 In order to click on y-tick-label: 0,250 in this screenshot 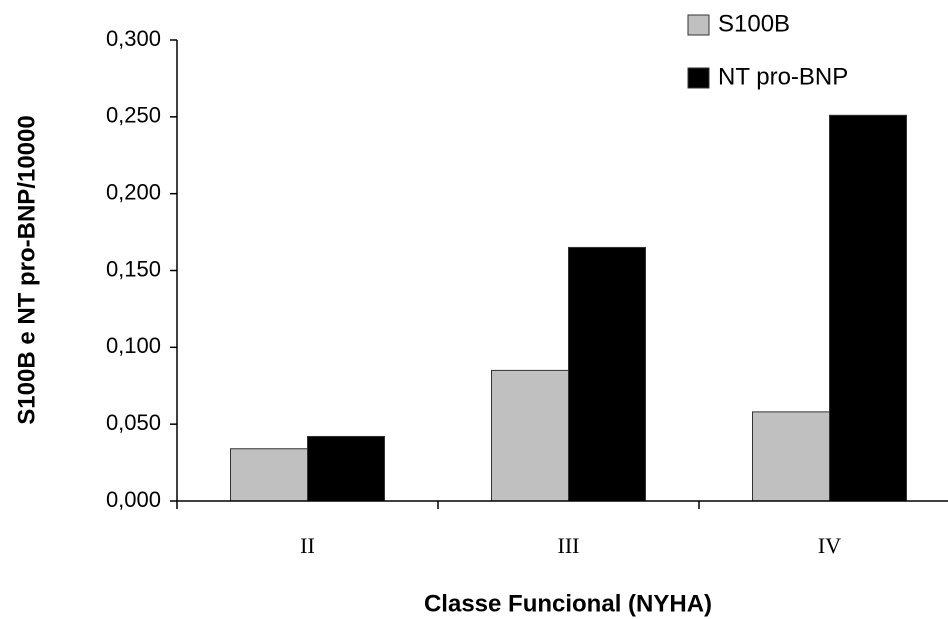, I will do `click(133, 115)`.